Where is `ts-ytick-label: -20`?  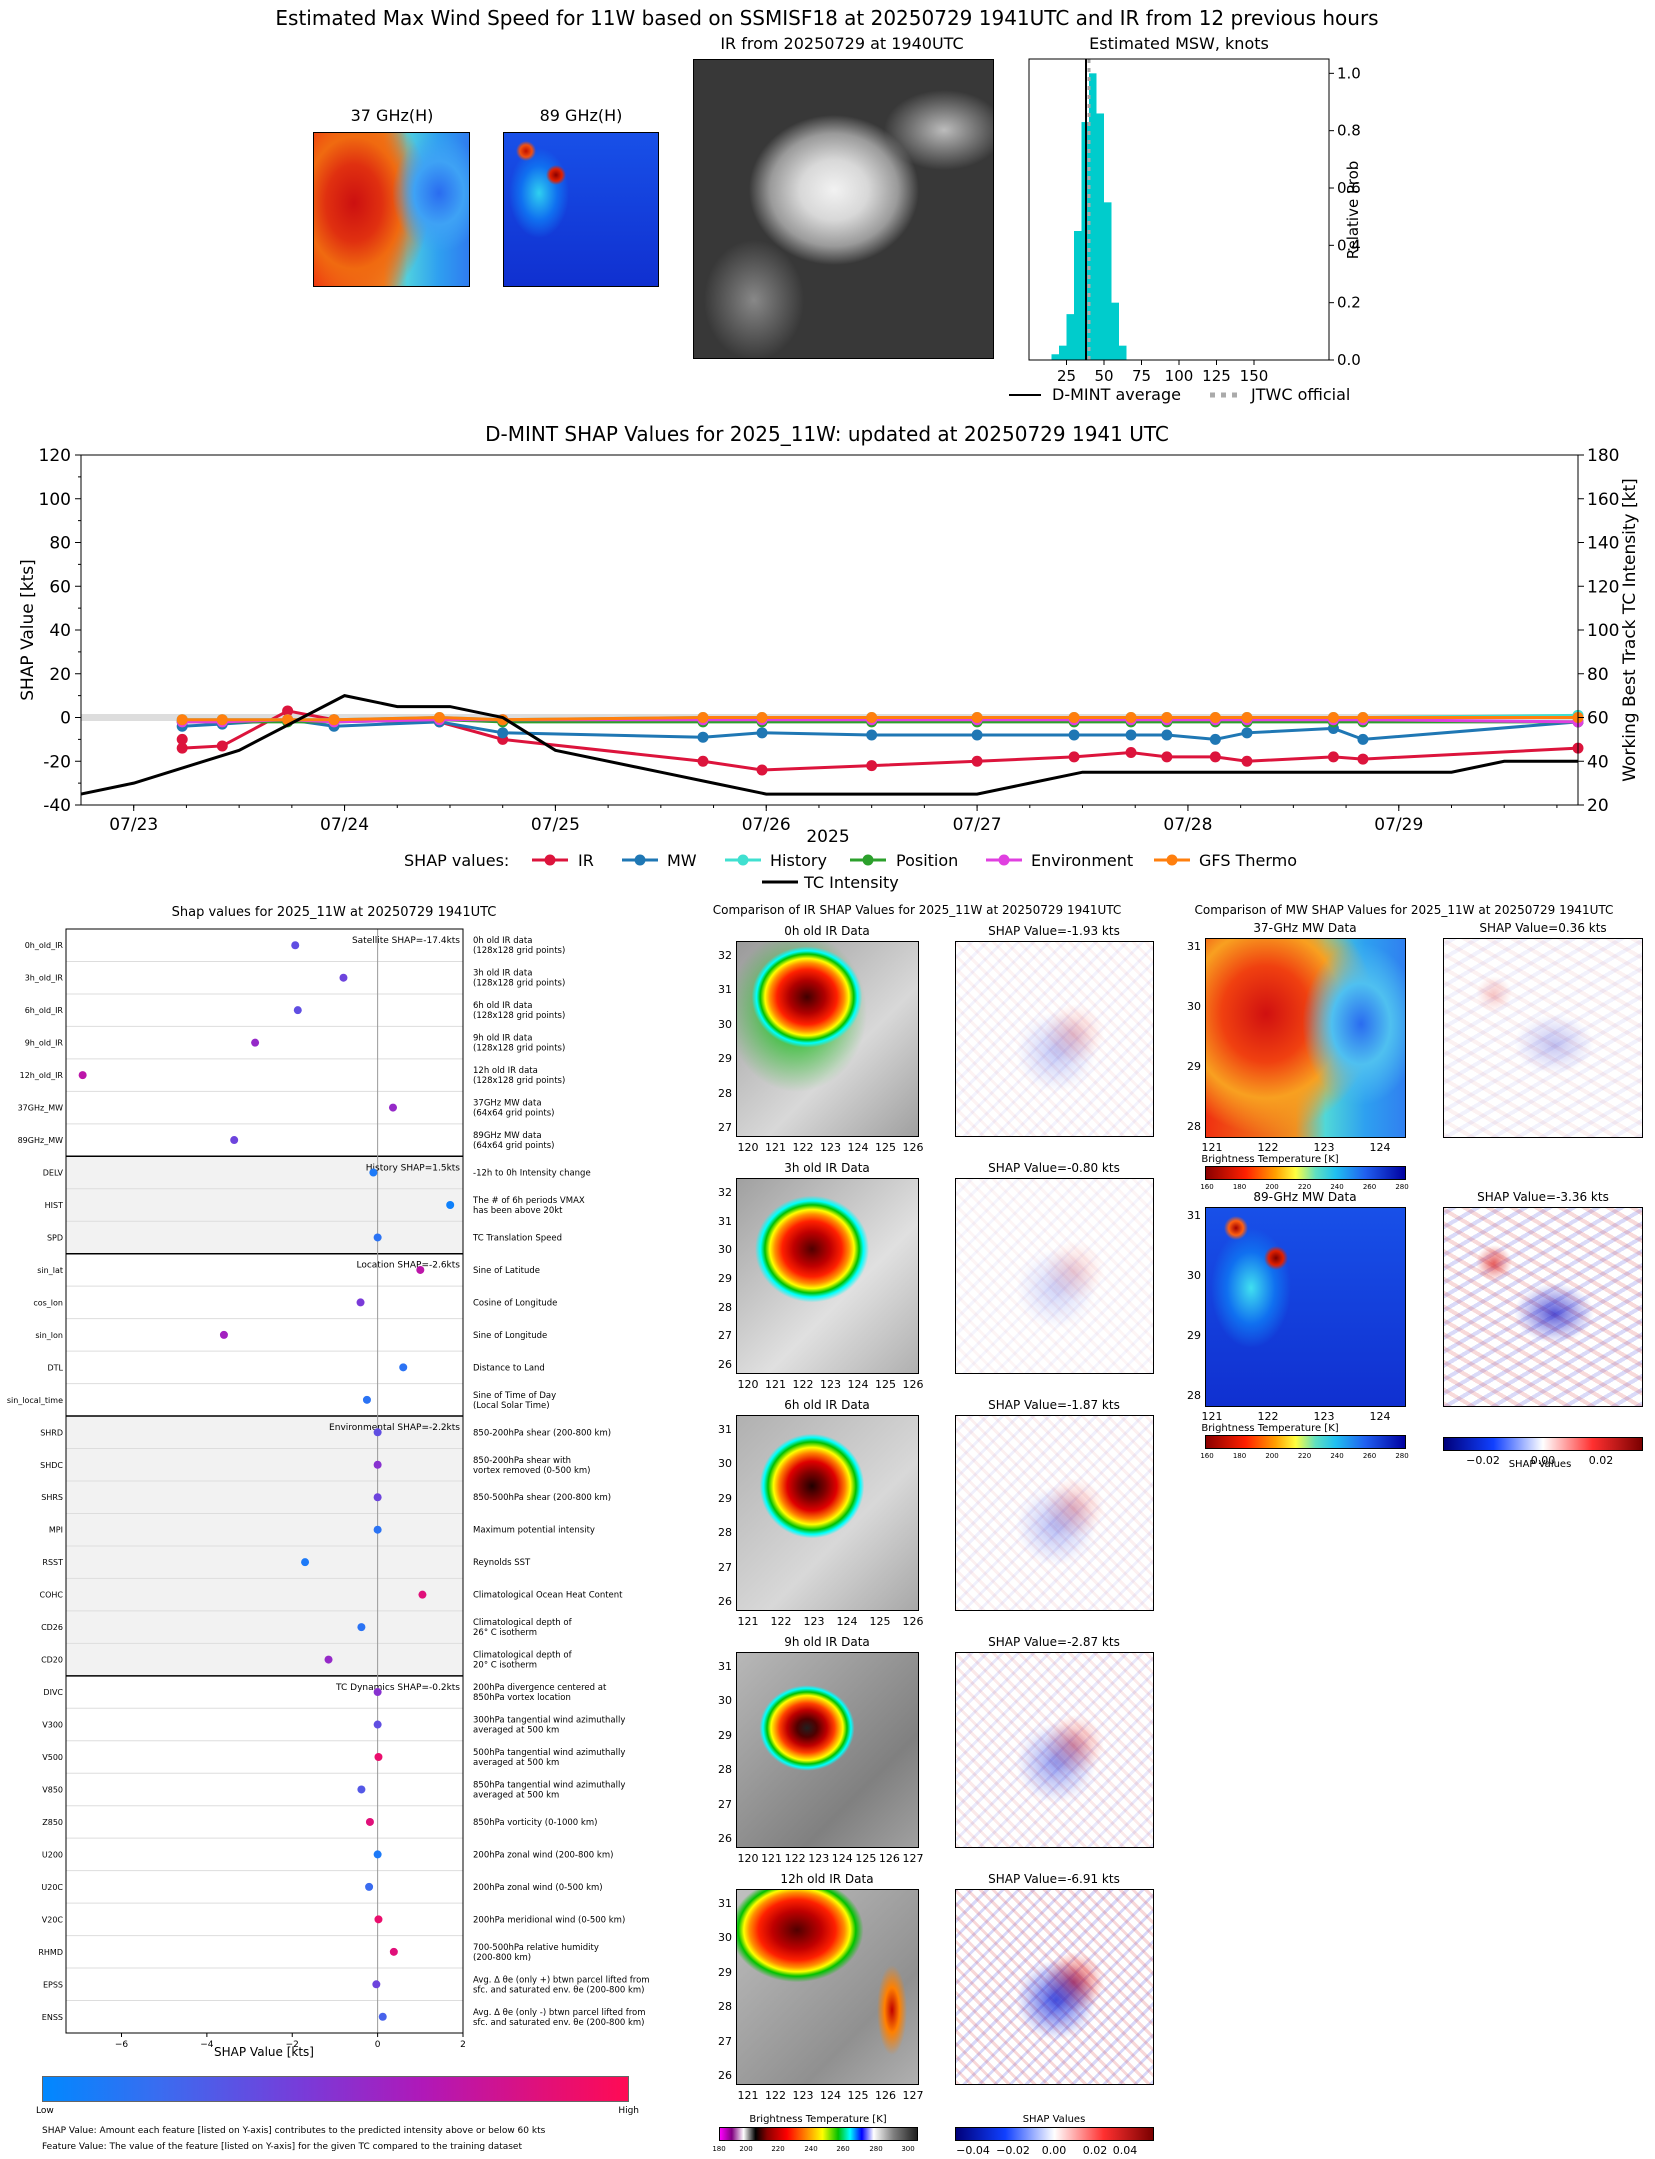 ts-ytick-label: -20 is located at coordinates (57, 762).